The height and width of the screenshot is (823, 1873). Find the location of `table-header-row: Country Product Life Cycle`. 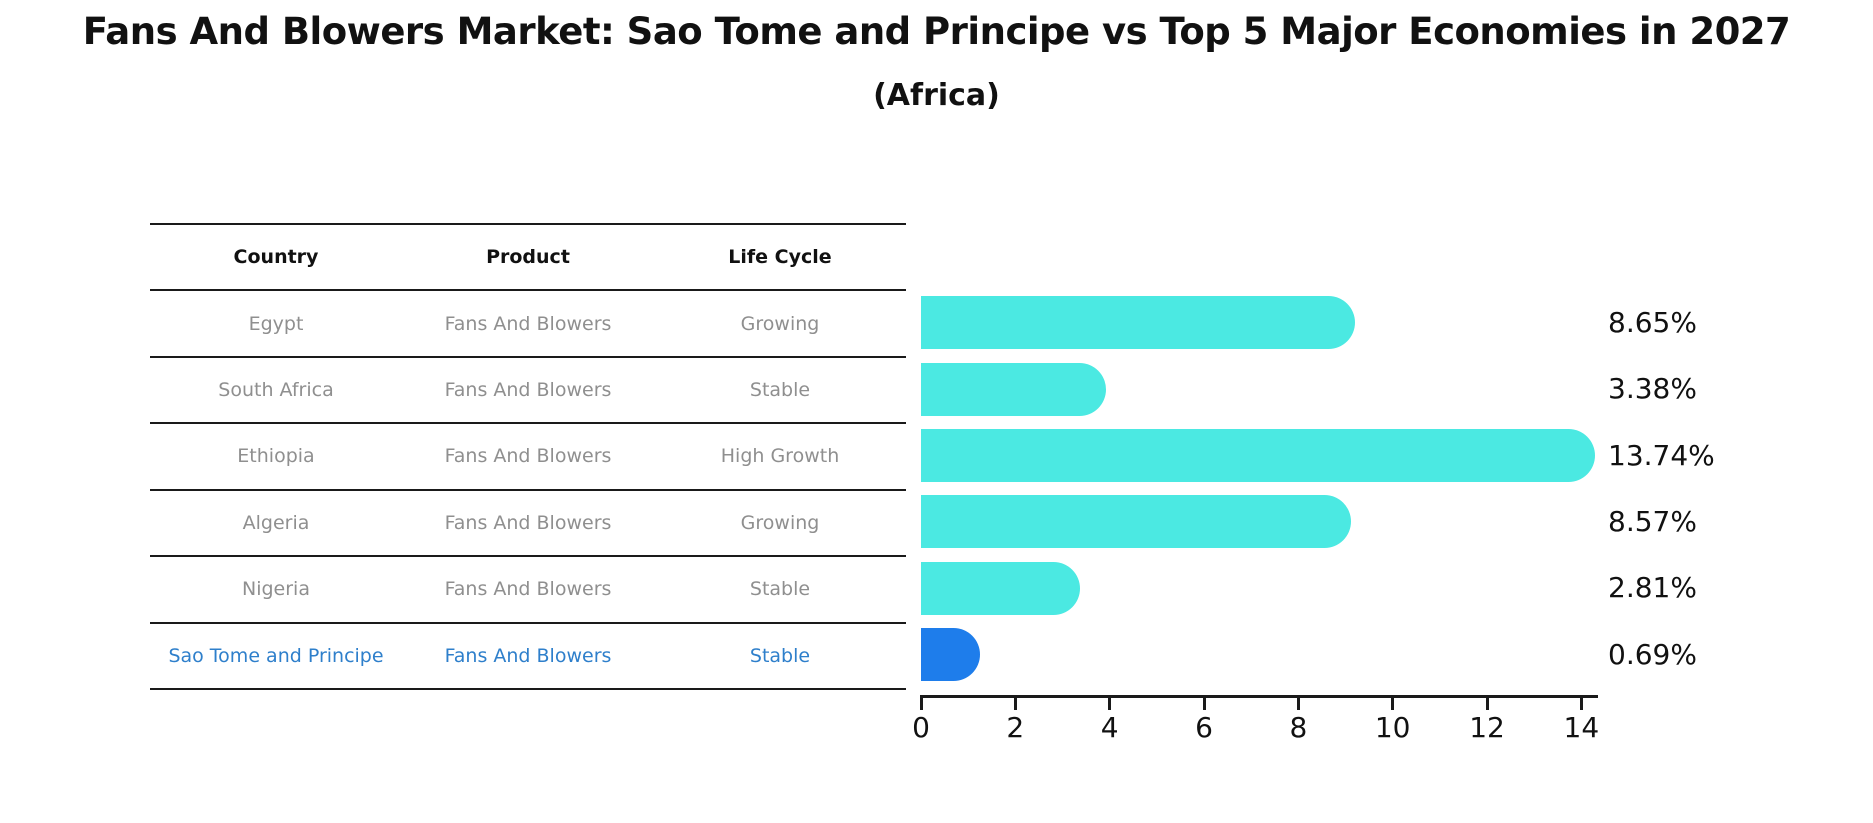

table-header-row: Country Product Life Cycle is located at coordinates (528, 258).